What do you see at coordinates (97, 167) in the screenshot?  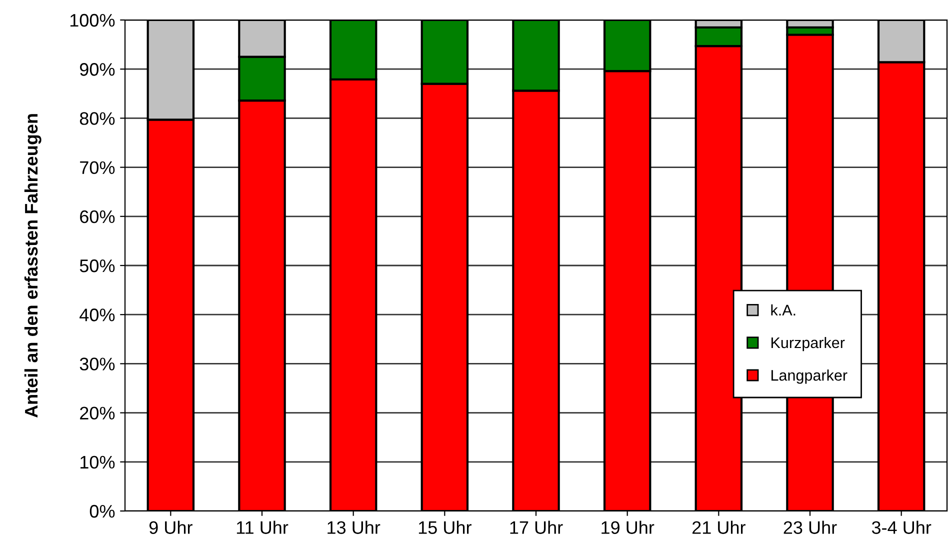 I see `y-tick-label: 70%` at bounding box center [97, 167].